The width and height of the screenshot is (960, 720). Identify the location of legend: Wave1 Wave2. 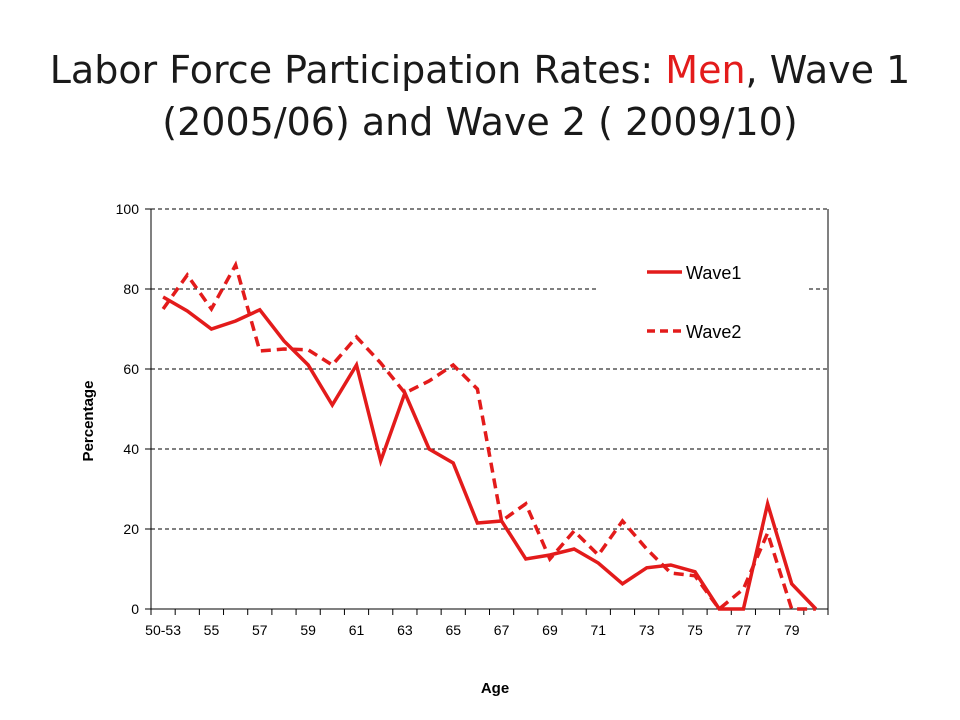
(703, 300).